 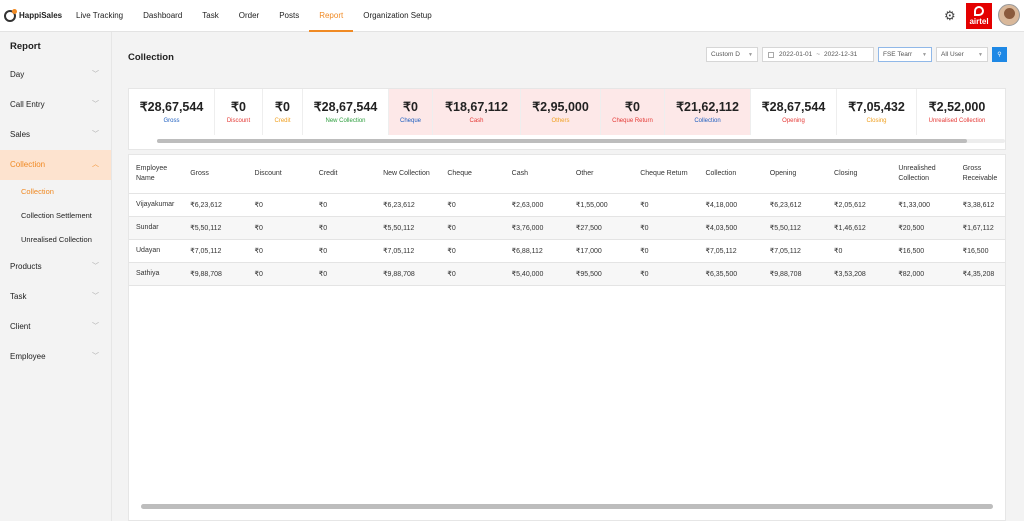 I want to click on column-header-gross-receivable: Gross Receivable, so click(x=980, y=174).